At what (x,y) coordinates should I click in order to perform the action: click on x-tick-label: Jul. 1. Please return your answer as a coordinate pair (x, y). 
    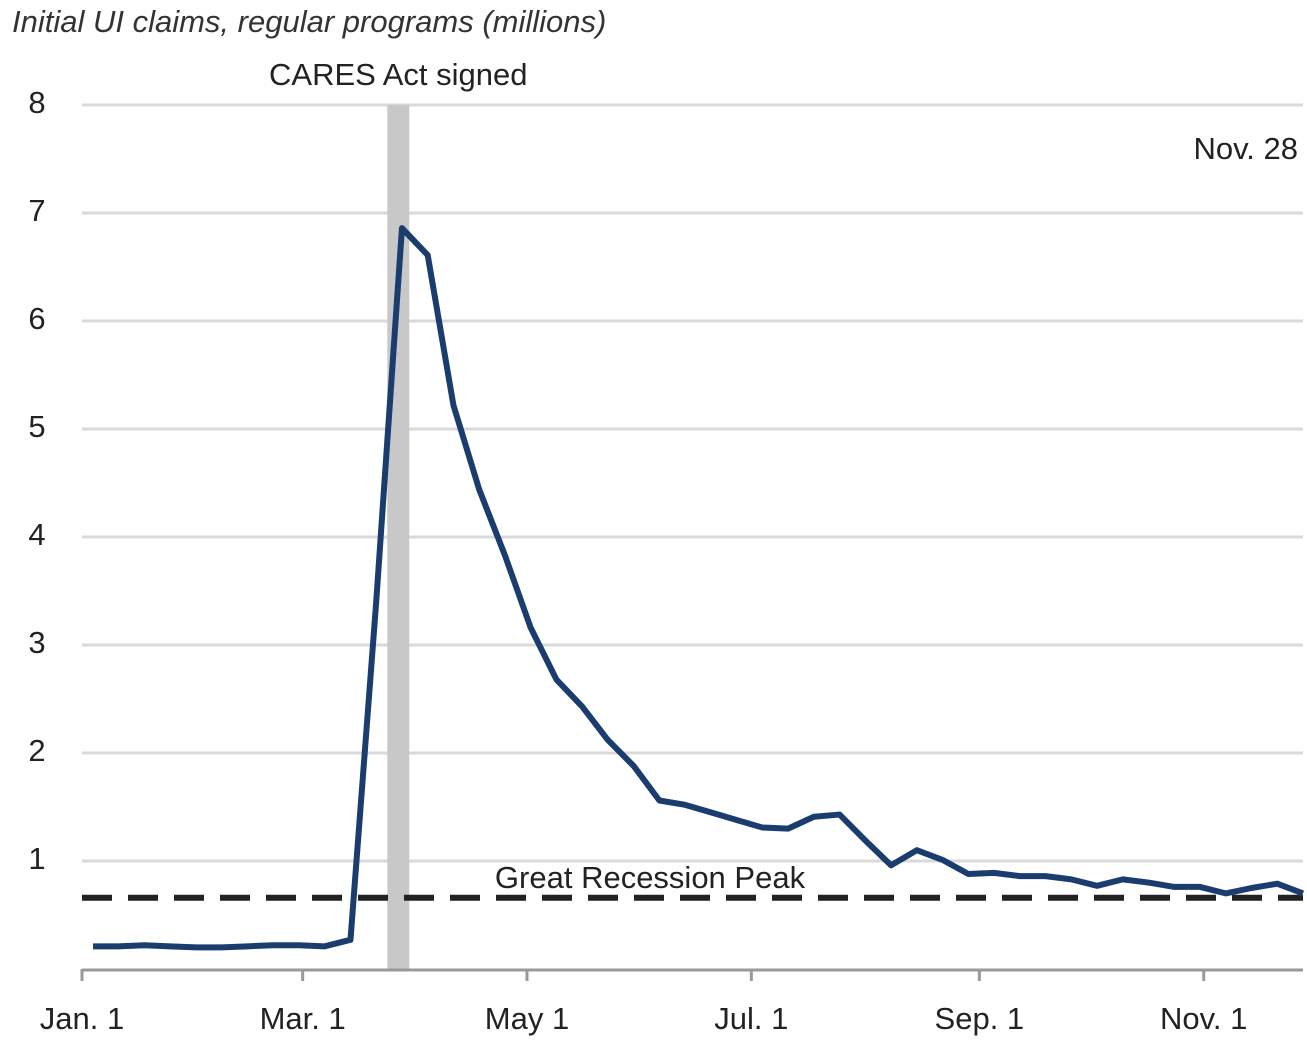
    Looking at the image, I should click on (751, 1018).